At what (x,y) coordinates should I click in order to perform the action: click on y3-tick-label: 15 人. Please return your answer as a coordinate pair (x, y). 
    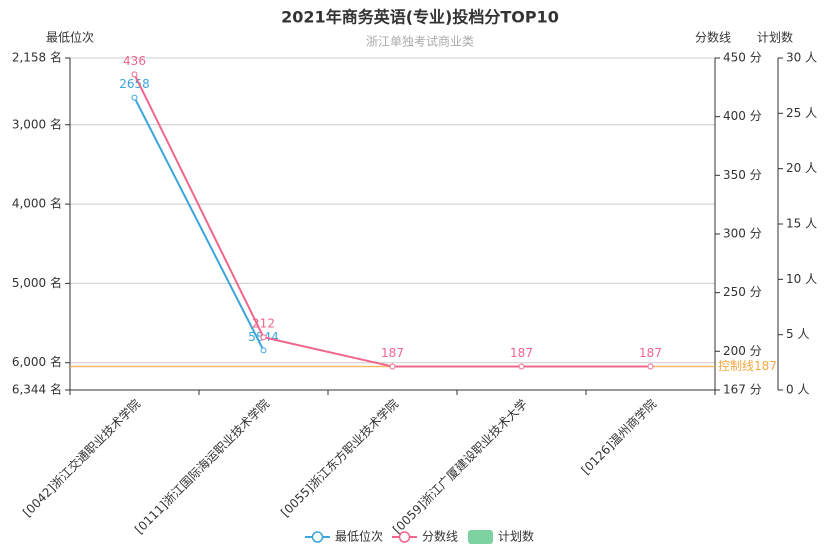
    Looking at the image, I should click on (801, 224).